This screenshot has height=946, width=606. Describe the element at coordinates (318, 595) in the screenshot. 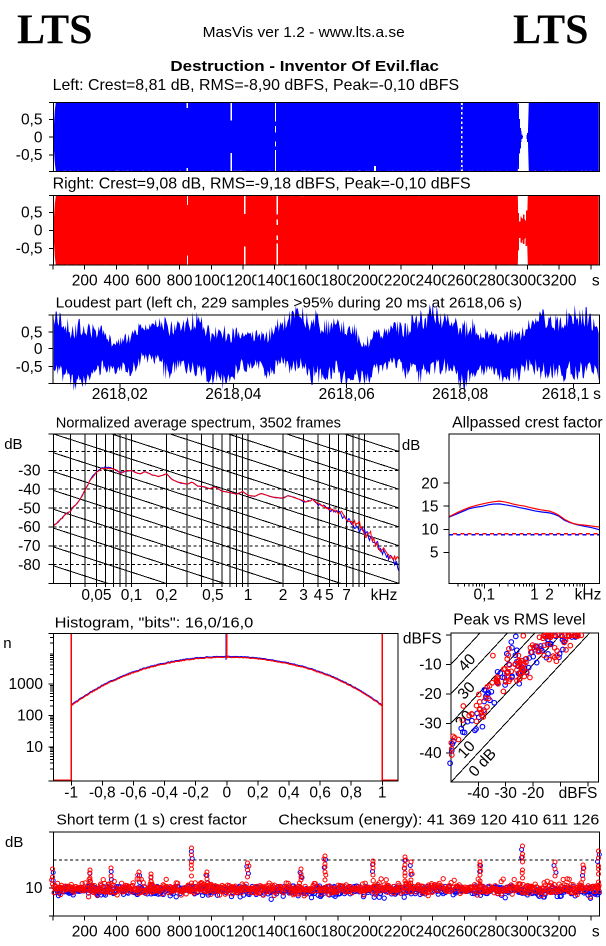

I see `svg-text: 4` at that location.